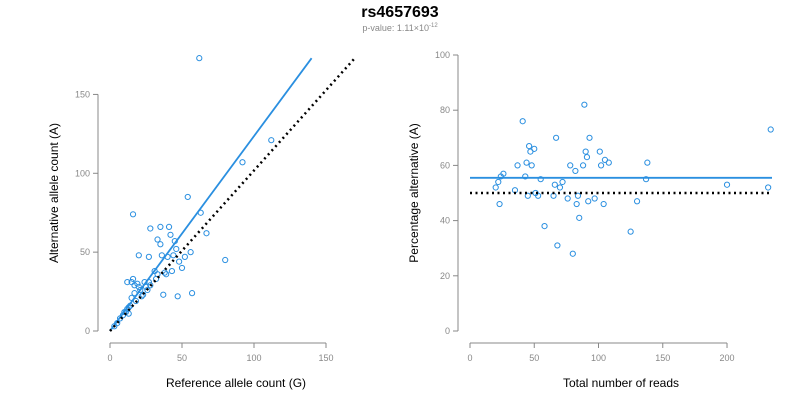 The height and width of the screenshot is (400, 800). I want to click on x-axis-title: Total number of reads, so click(621, 383).